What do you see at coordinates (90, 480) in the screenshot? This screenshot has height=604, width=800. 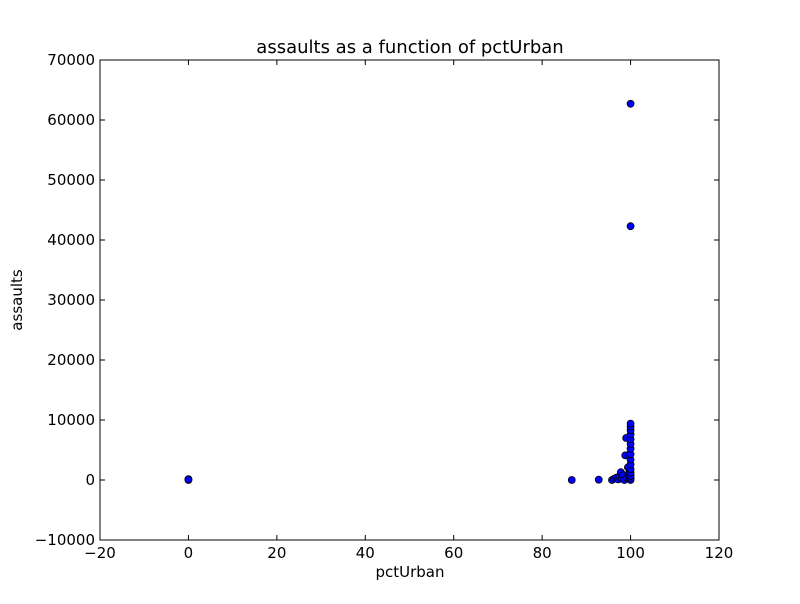 I see `y-tick-label: 0` at bounding box center [90, 480].